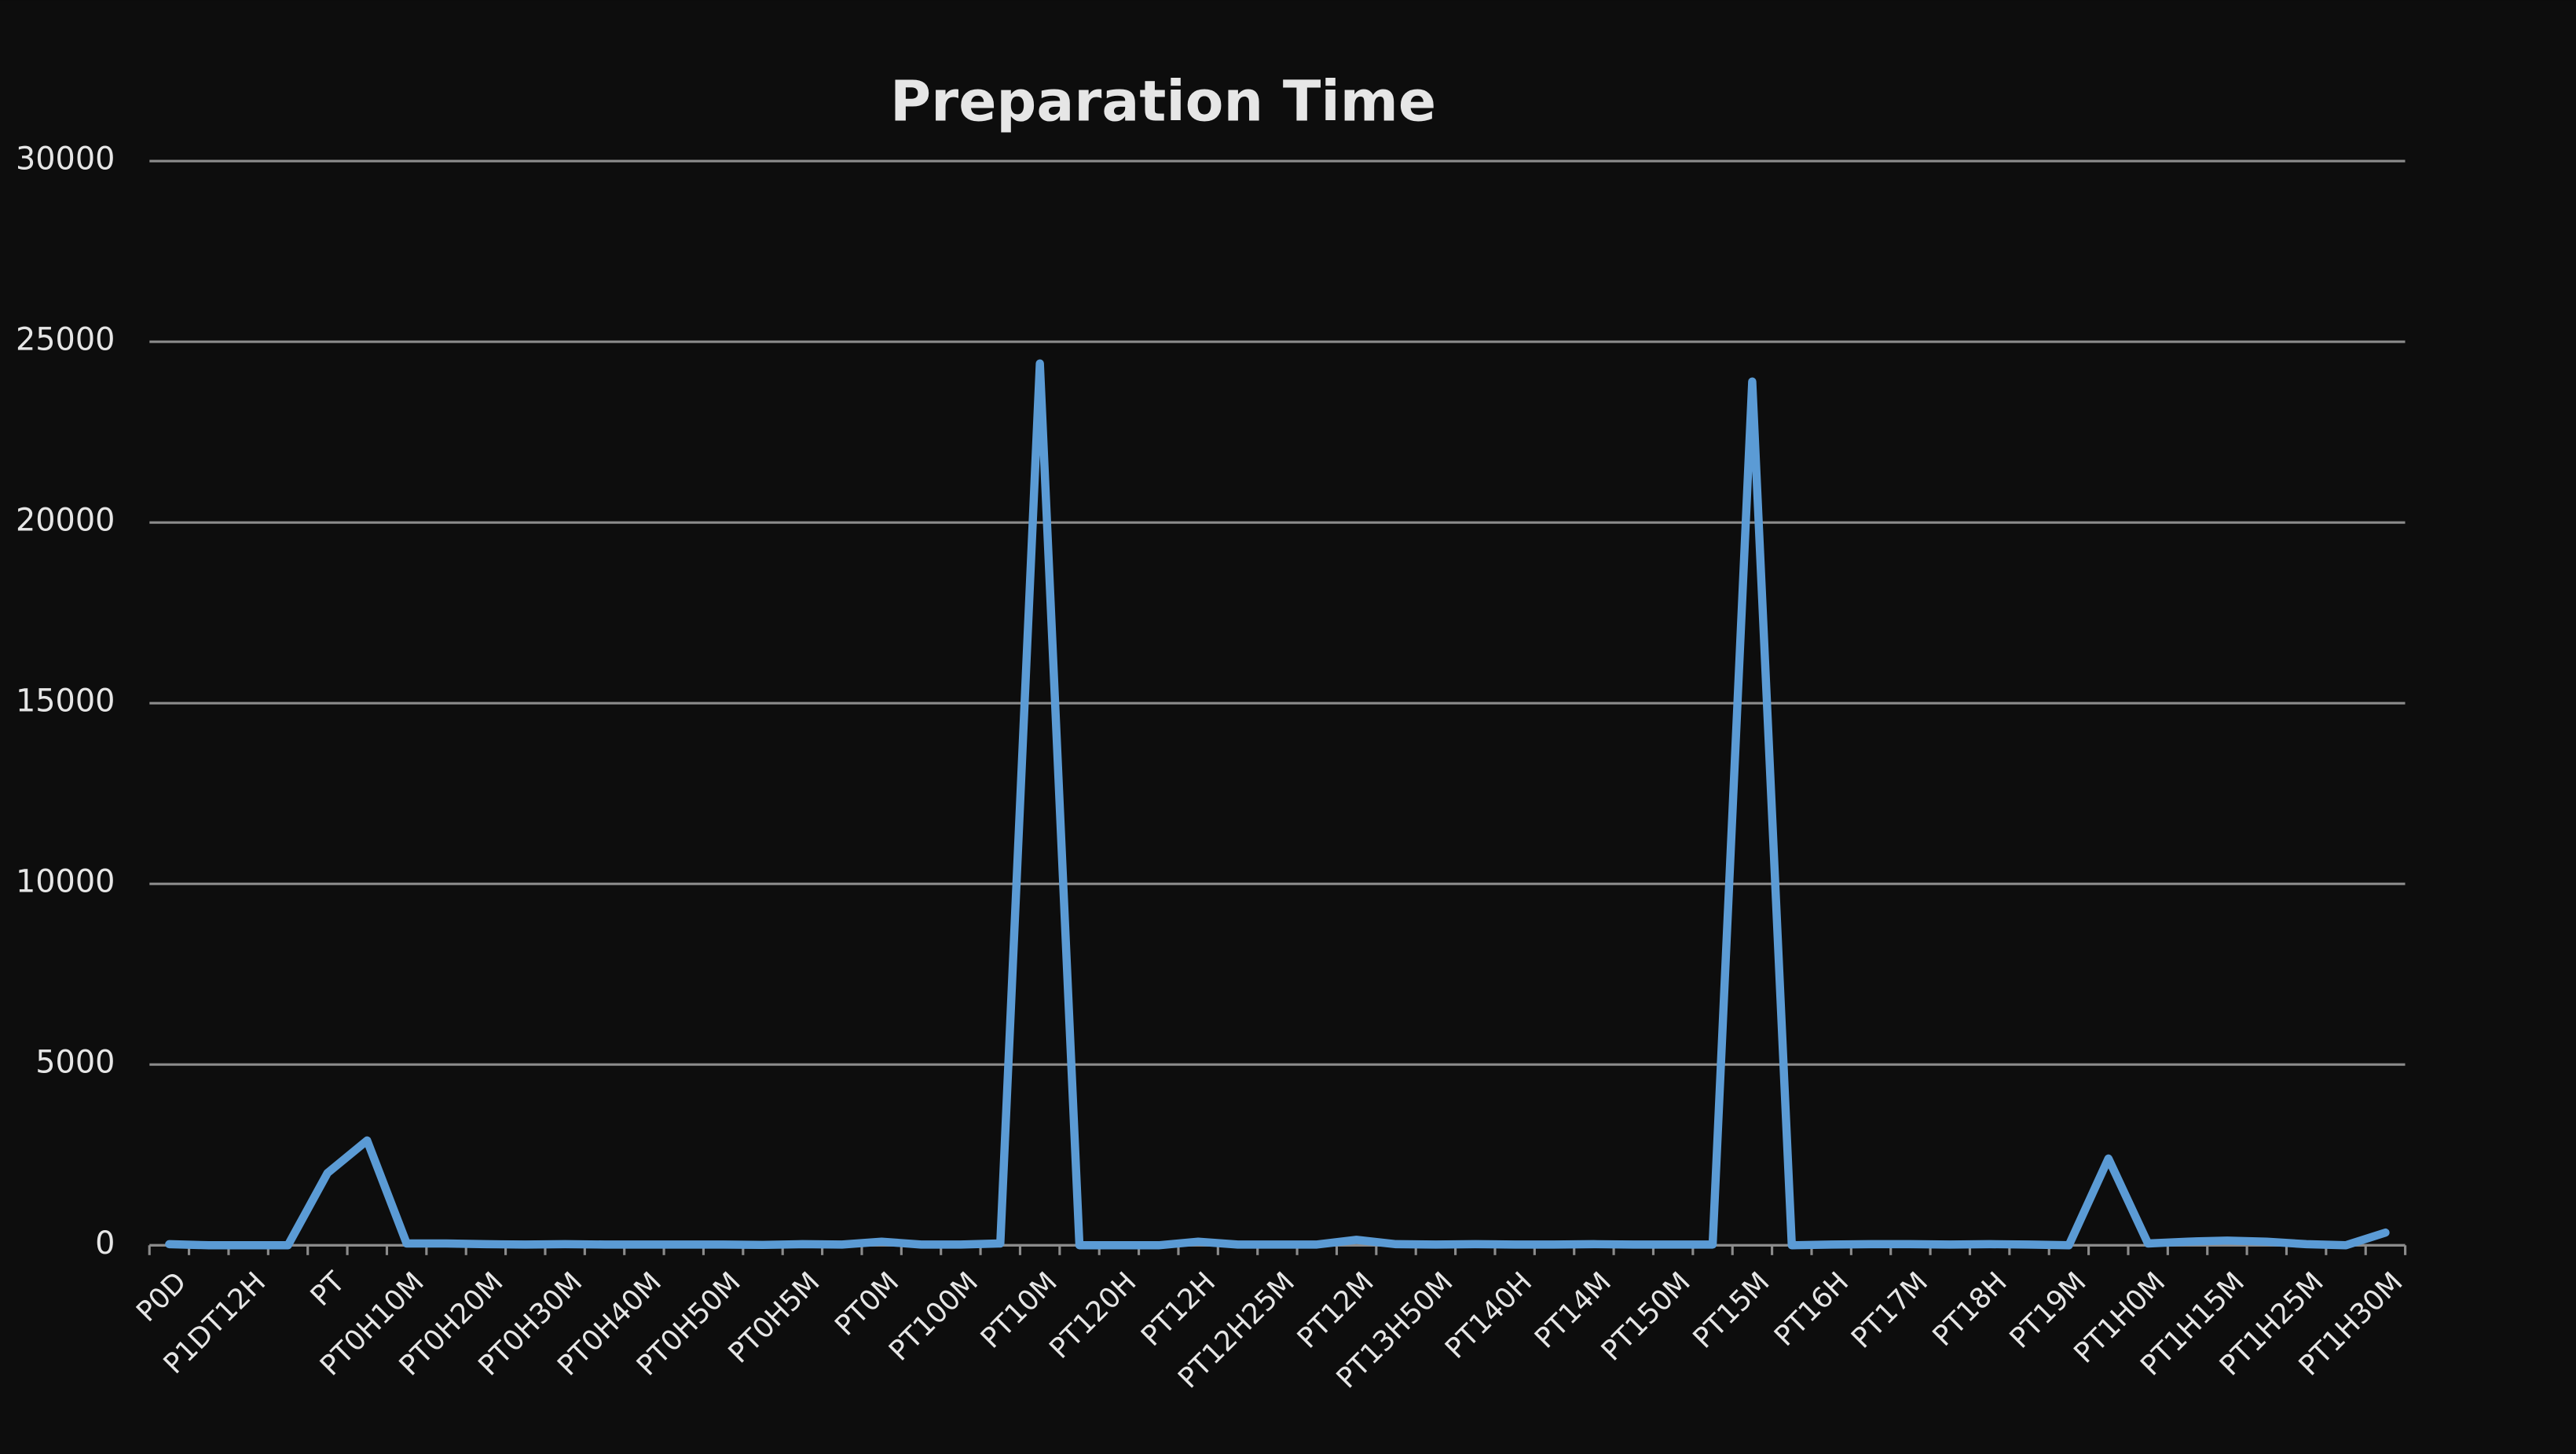  What do you see at coordinates (65, 882) in the screenshot?
I see `y-tick-label: 10000` at bounding box center [65, 882].